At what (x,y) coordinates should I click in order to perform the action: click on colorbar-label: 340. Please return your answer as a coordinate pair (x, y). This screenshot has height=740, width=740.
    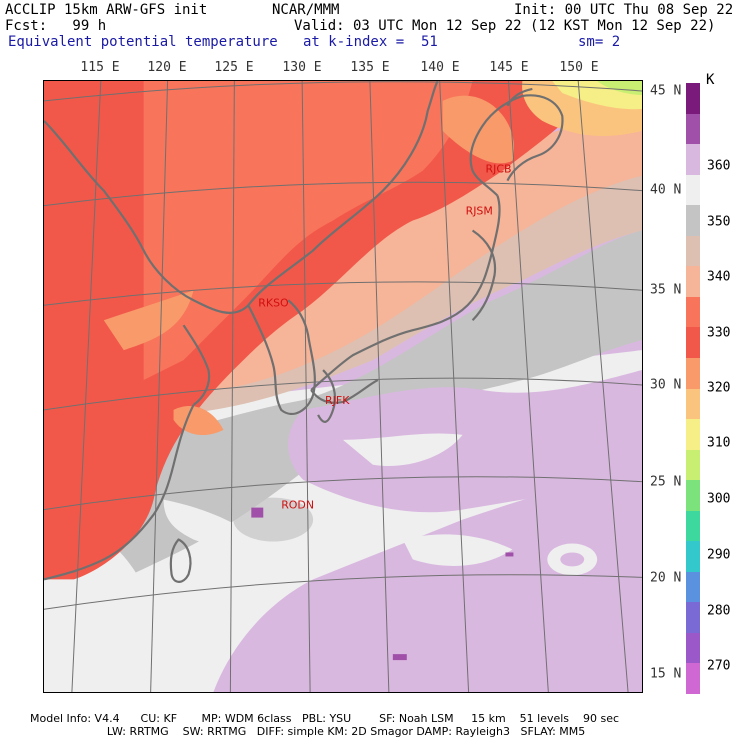
    Looking at the image, I should click on (719, 277).